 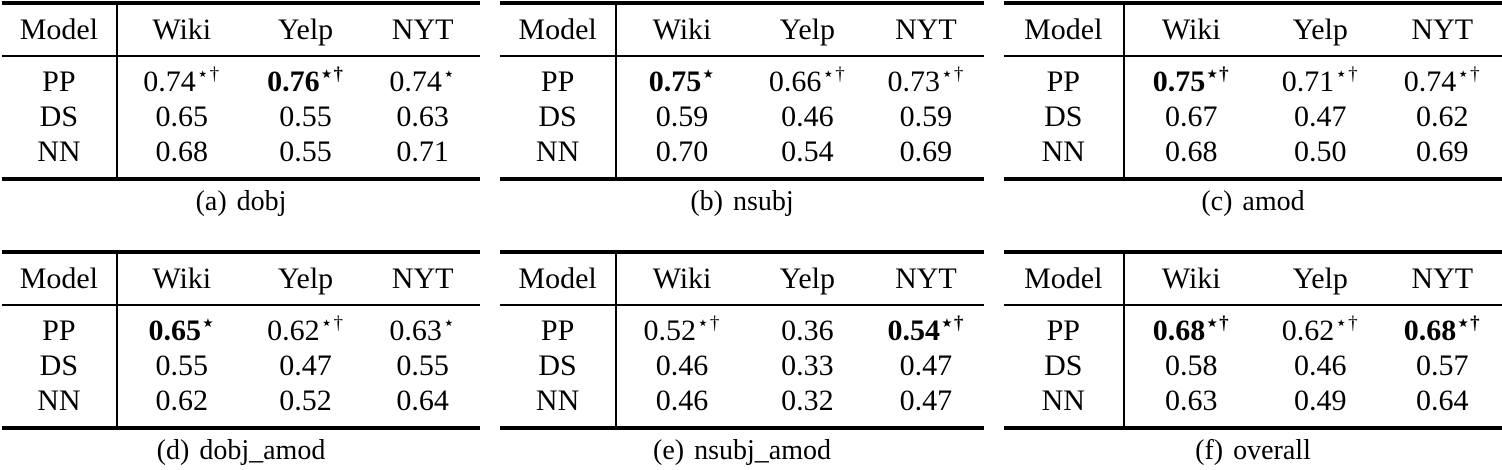 I want to click on table-row-ds: DS 0.46 0.33 0.47, so click(x=742, y=366).